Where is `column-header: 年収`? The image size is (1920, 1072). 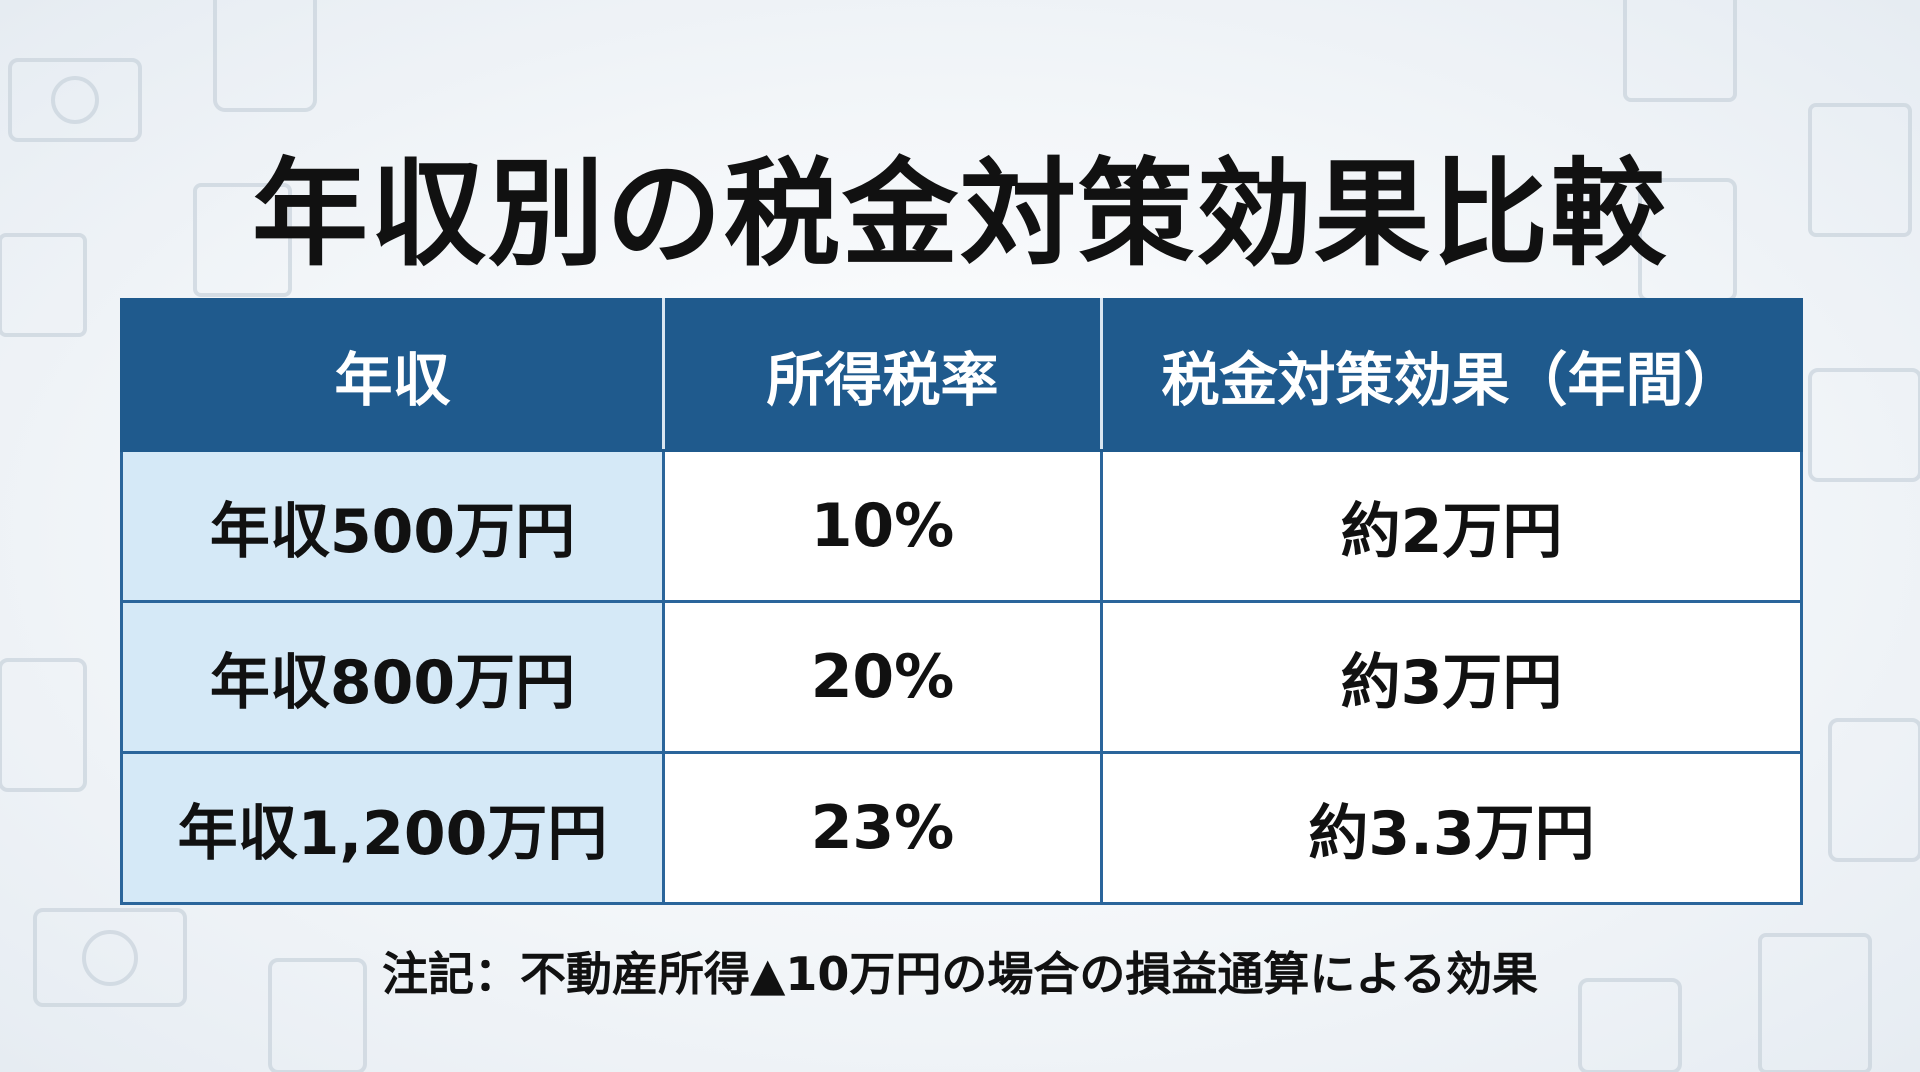
column-header: 年収 is located at coordinates (392, 375).